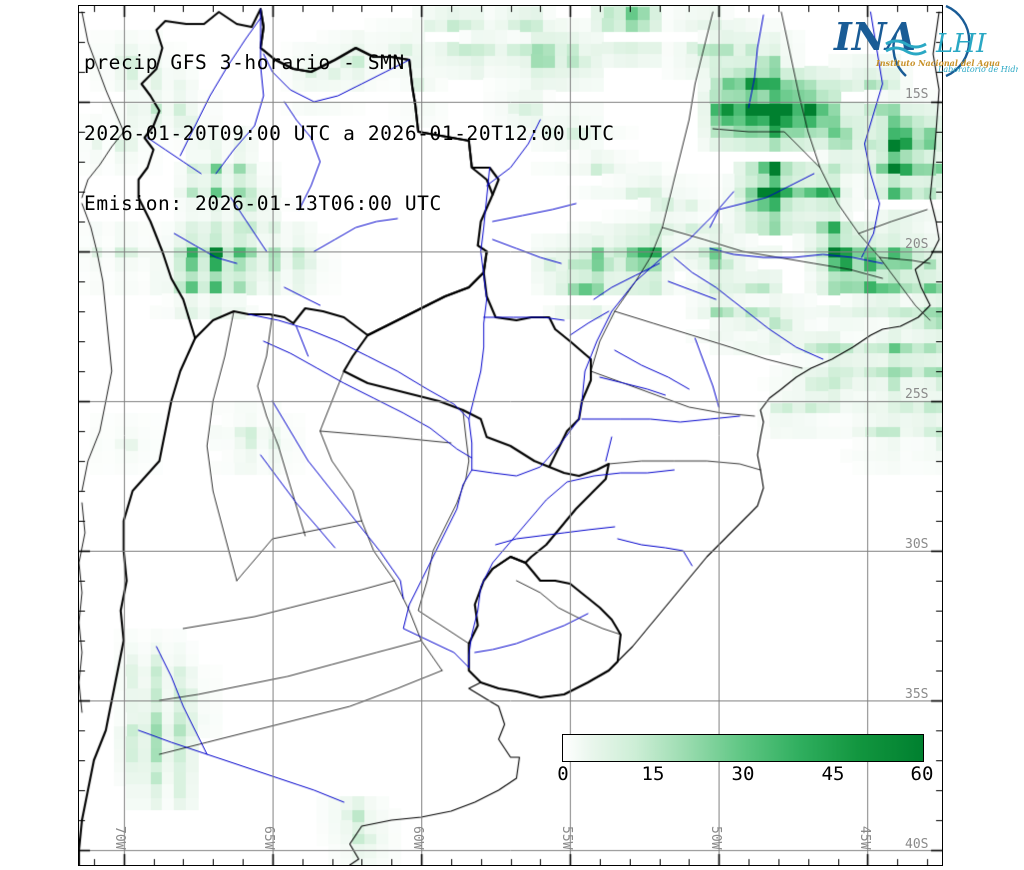 This screenshot has width=1024, height=870. I want to click on lat-tick-label-25S: 25S, so click(917, 394).